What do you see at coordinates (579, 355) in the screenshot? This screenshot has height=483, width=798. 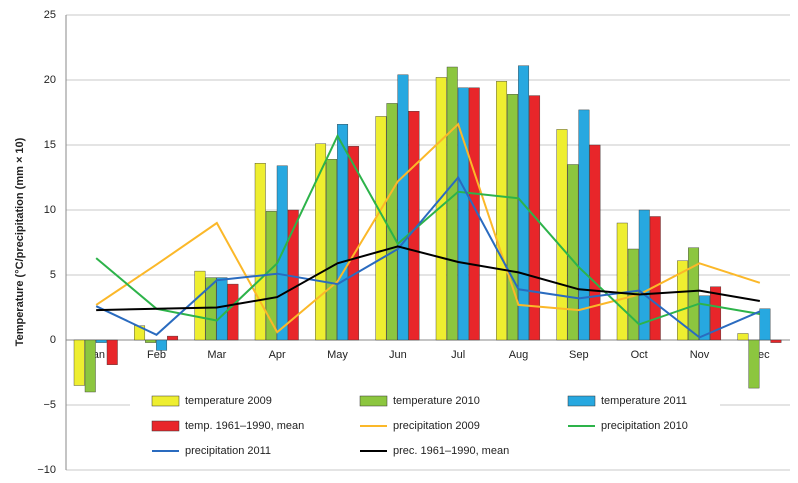 I see `x-tick-label: Sep` at bounding box center [579, 355].